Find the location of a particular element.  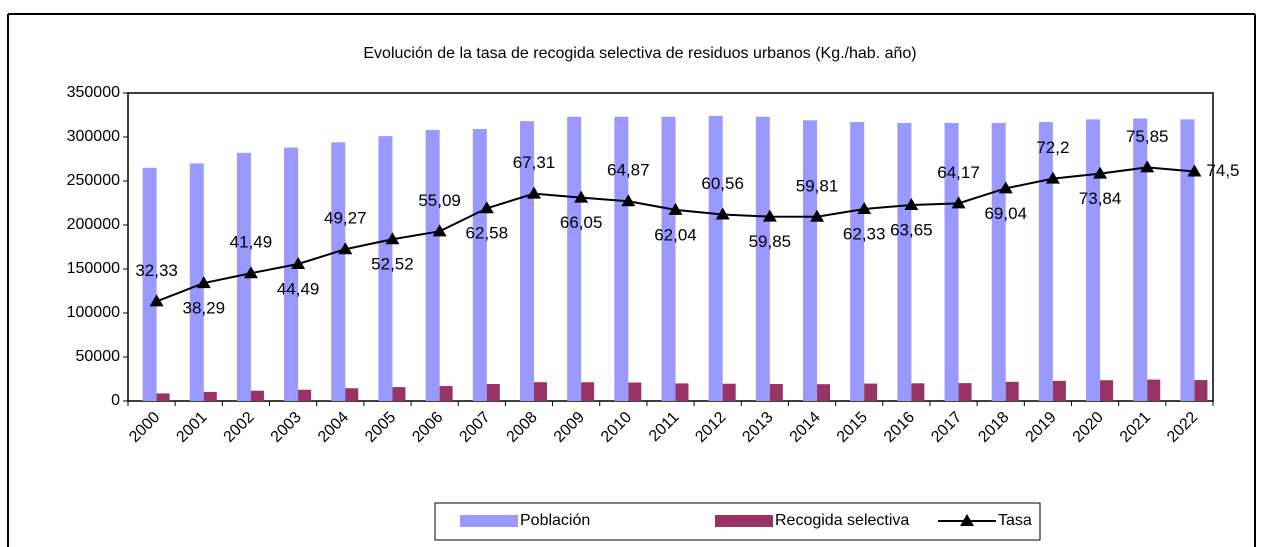

x-tick-label: 2015 is located at coordinates (852, 427).